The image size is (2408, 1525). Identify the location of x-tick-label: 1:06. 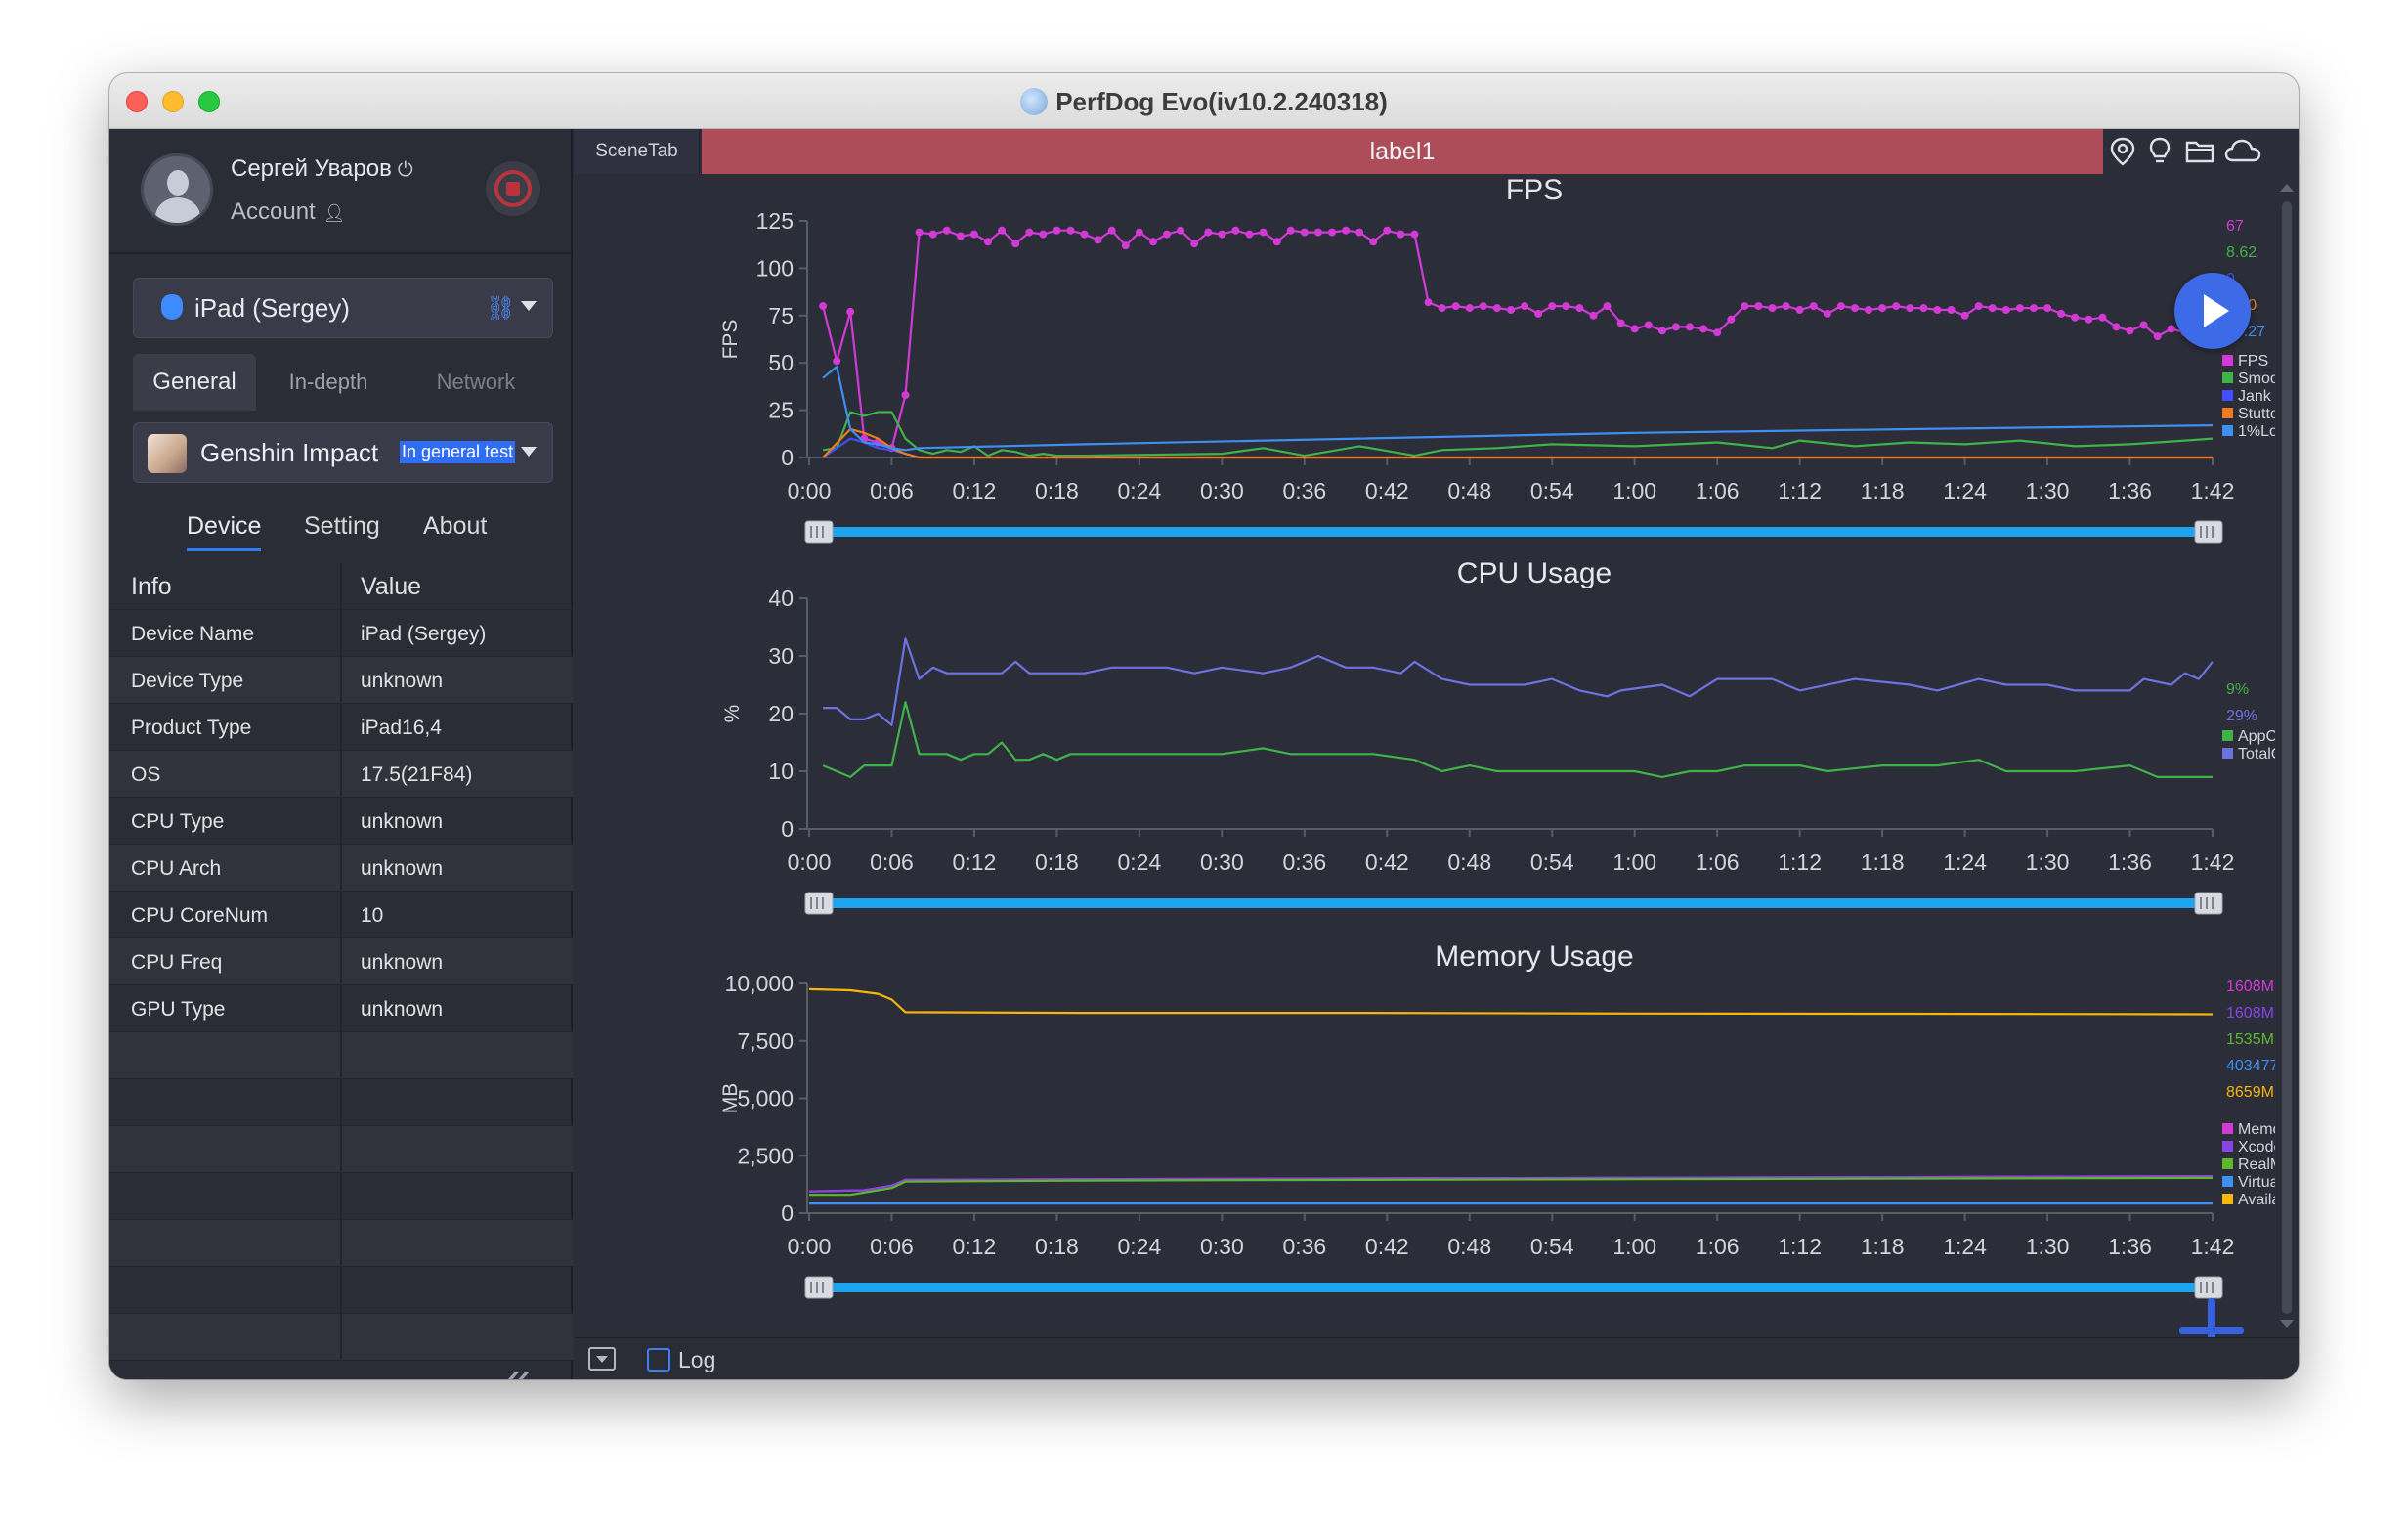
(1718, 490).